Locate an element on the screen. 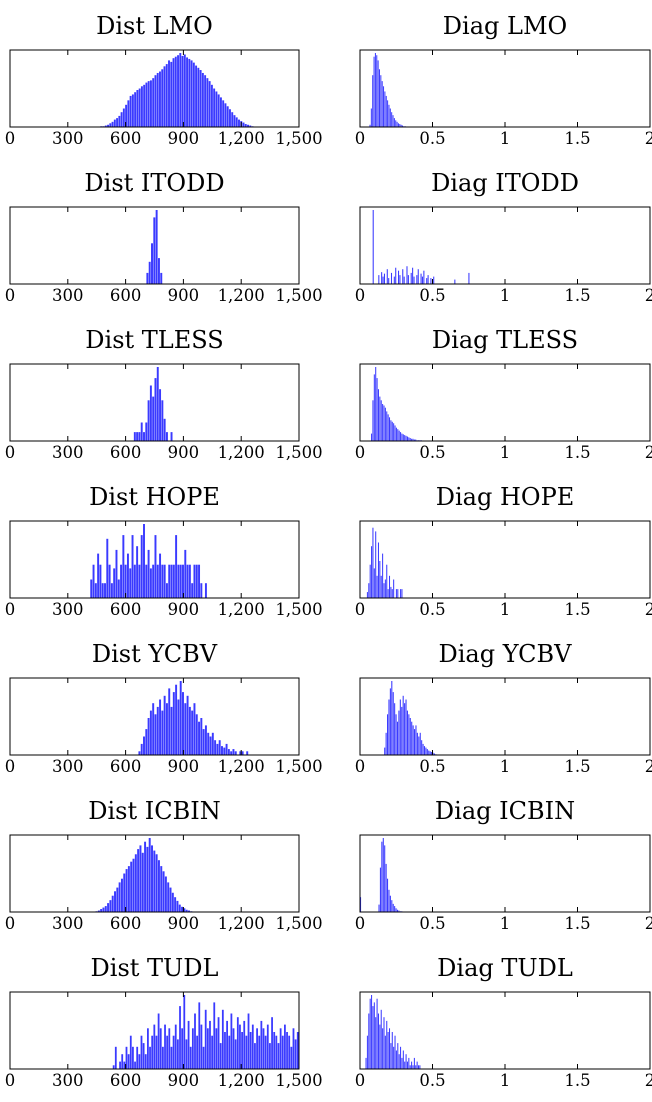 Image resolution: width=652 pixels, height=1102 pixels. chart-panel-diag-icbin: Diag ICBIN 0 0.5 1 1.5 2 is located at coordinates (489, 863).